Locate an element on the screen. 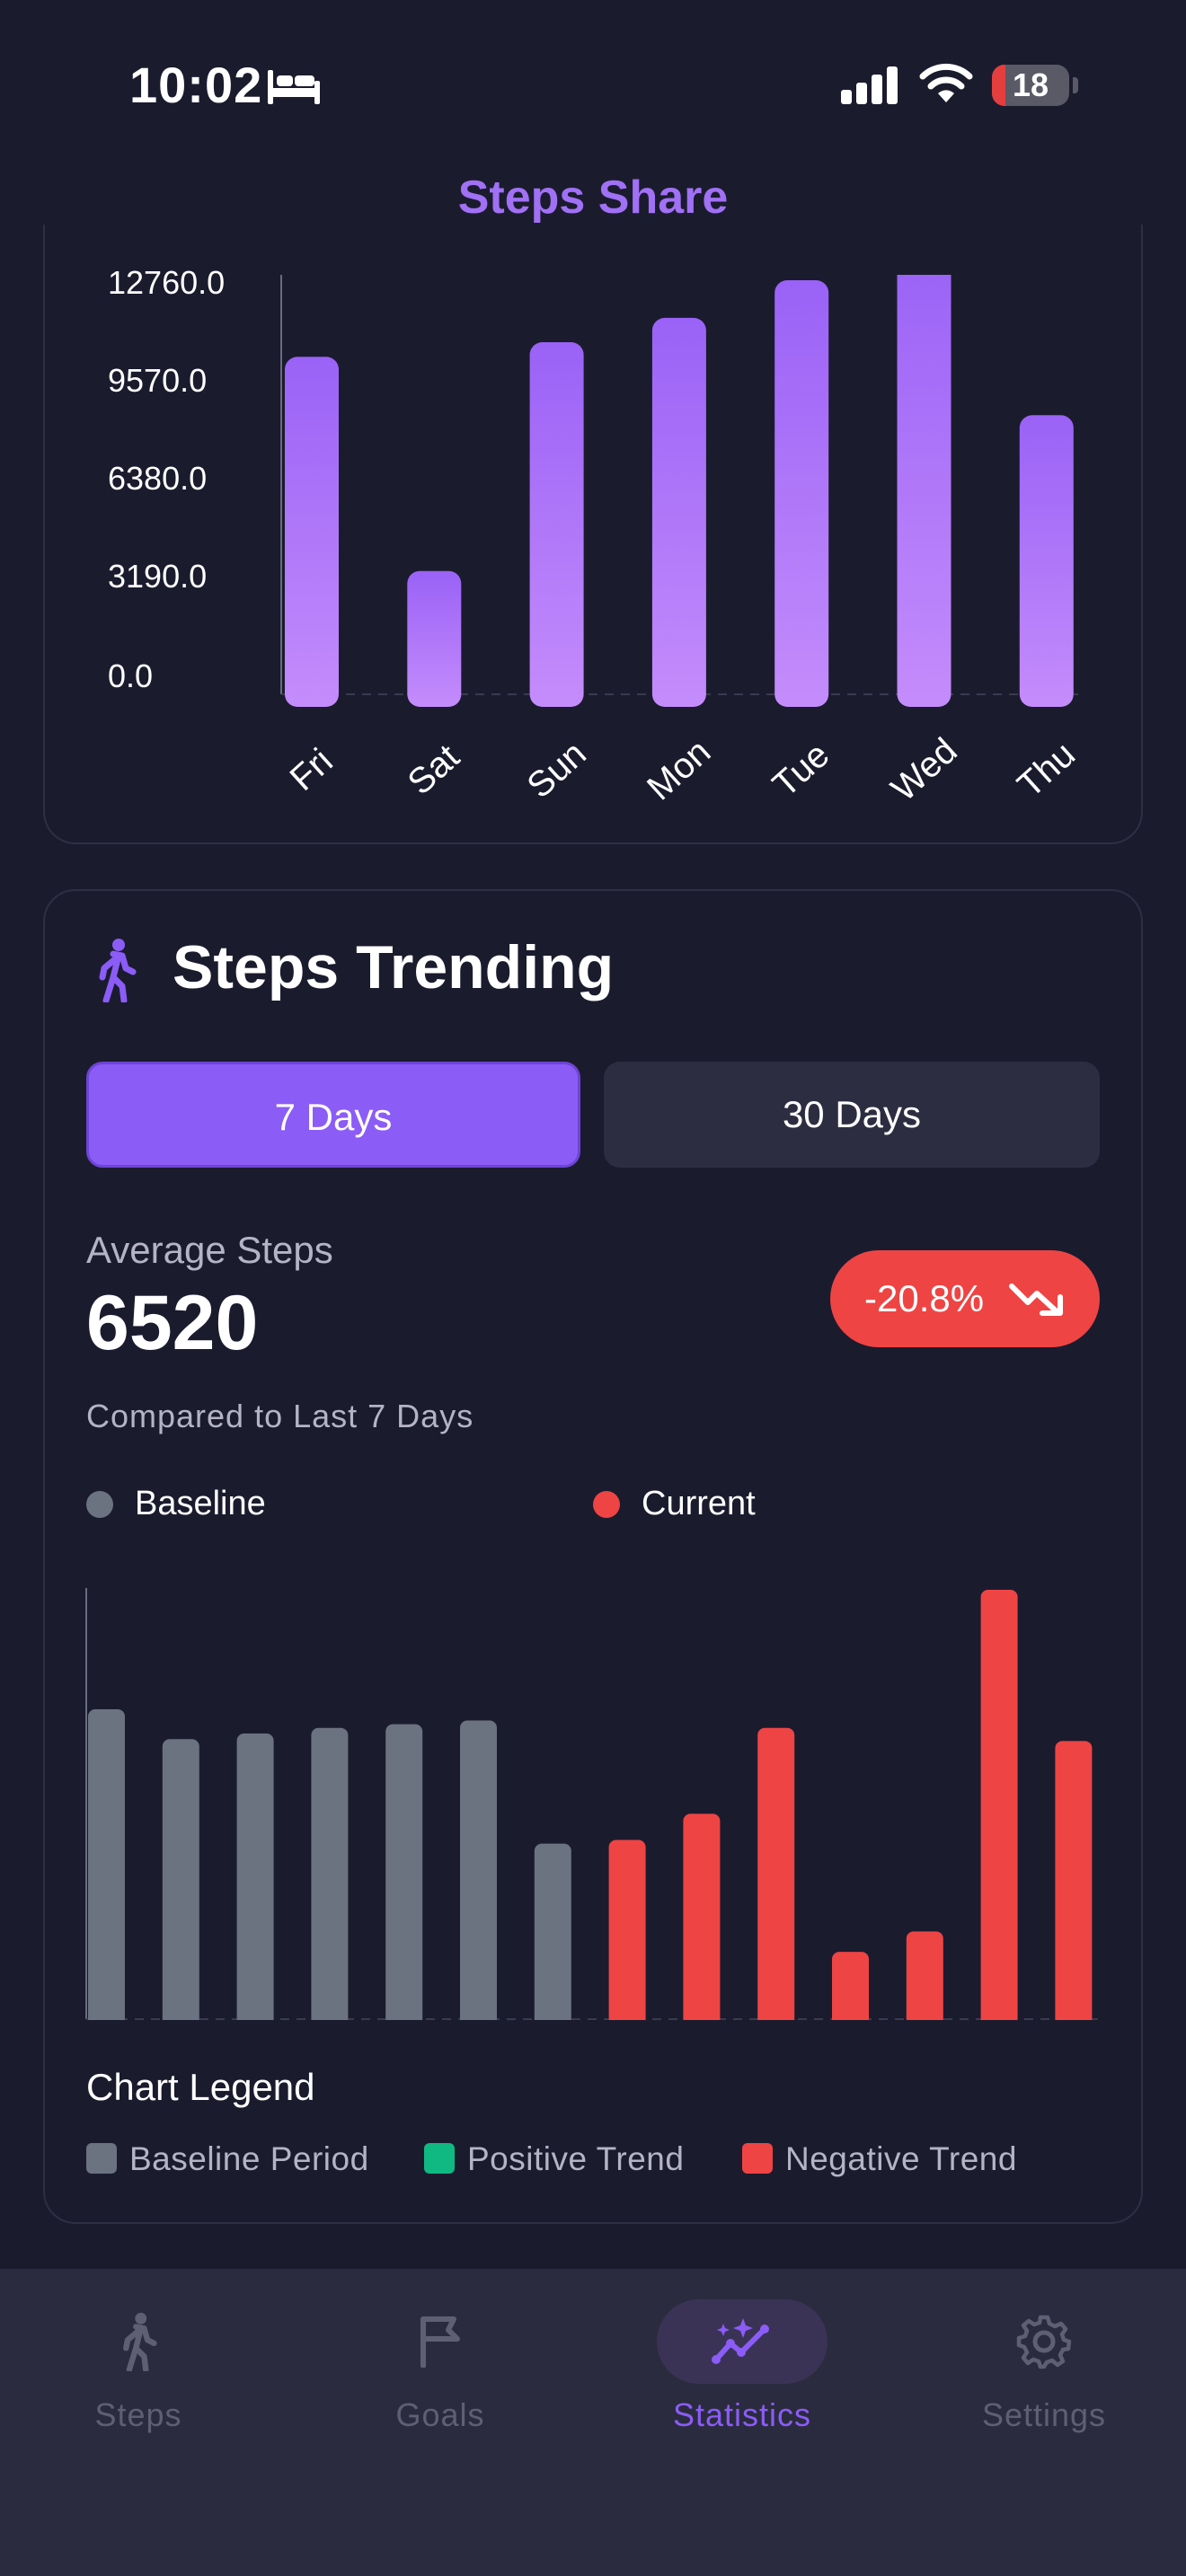  tab-statistics-icon-wrap is located at coordinates (742, 2341).